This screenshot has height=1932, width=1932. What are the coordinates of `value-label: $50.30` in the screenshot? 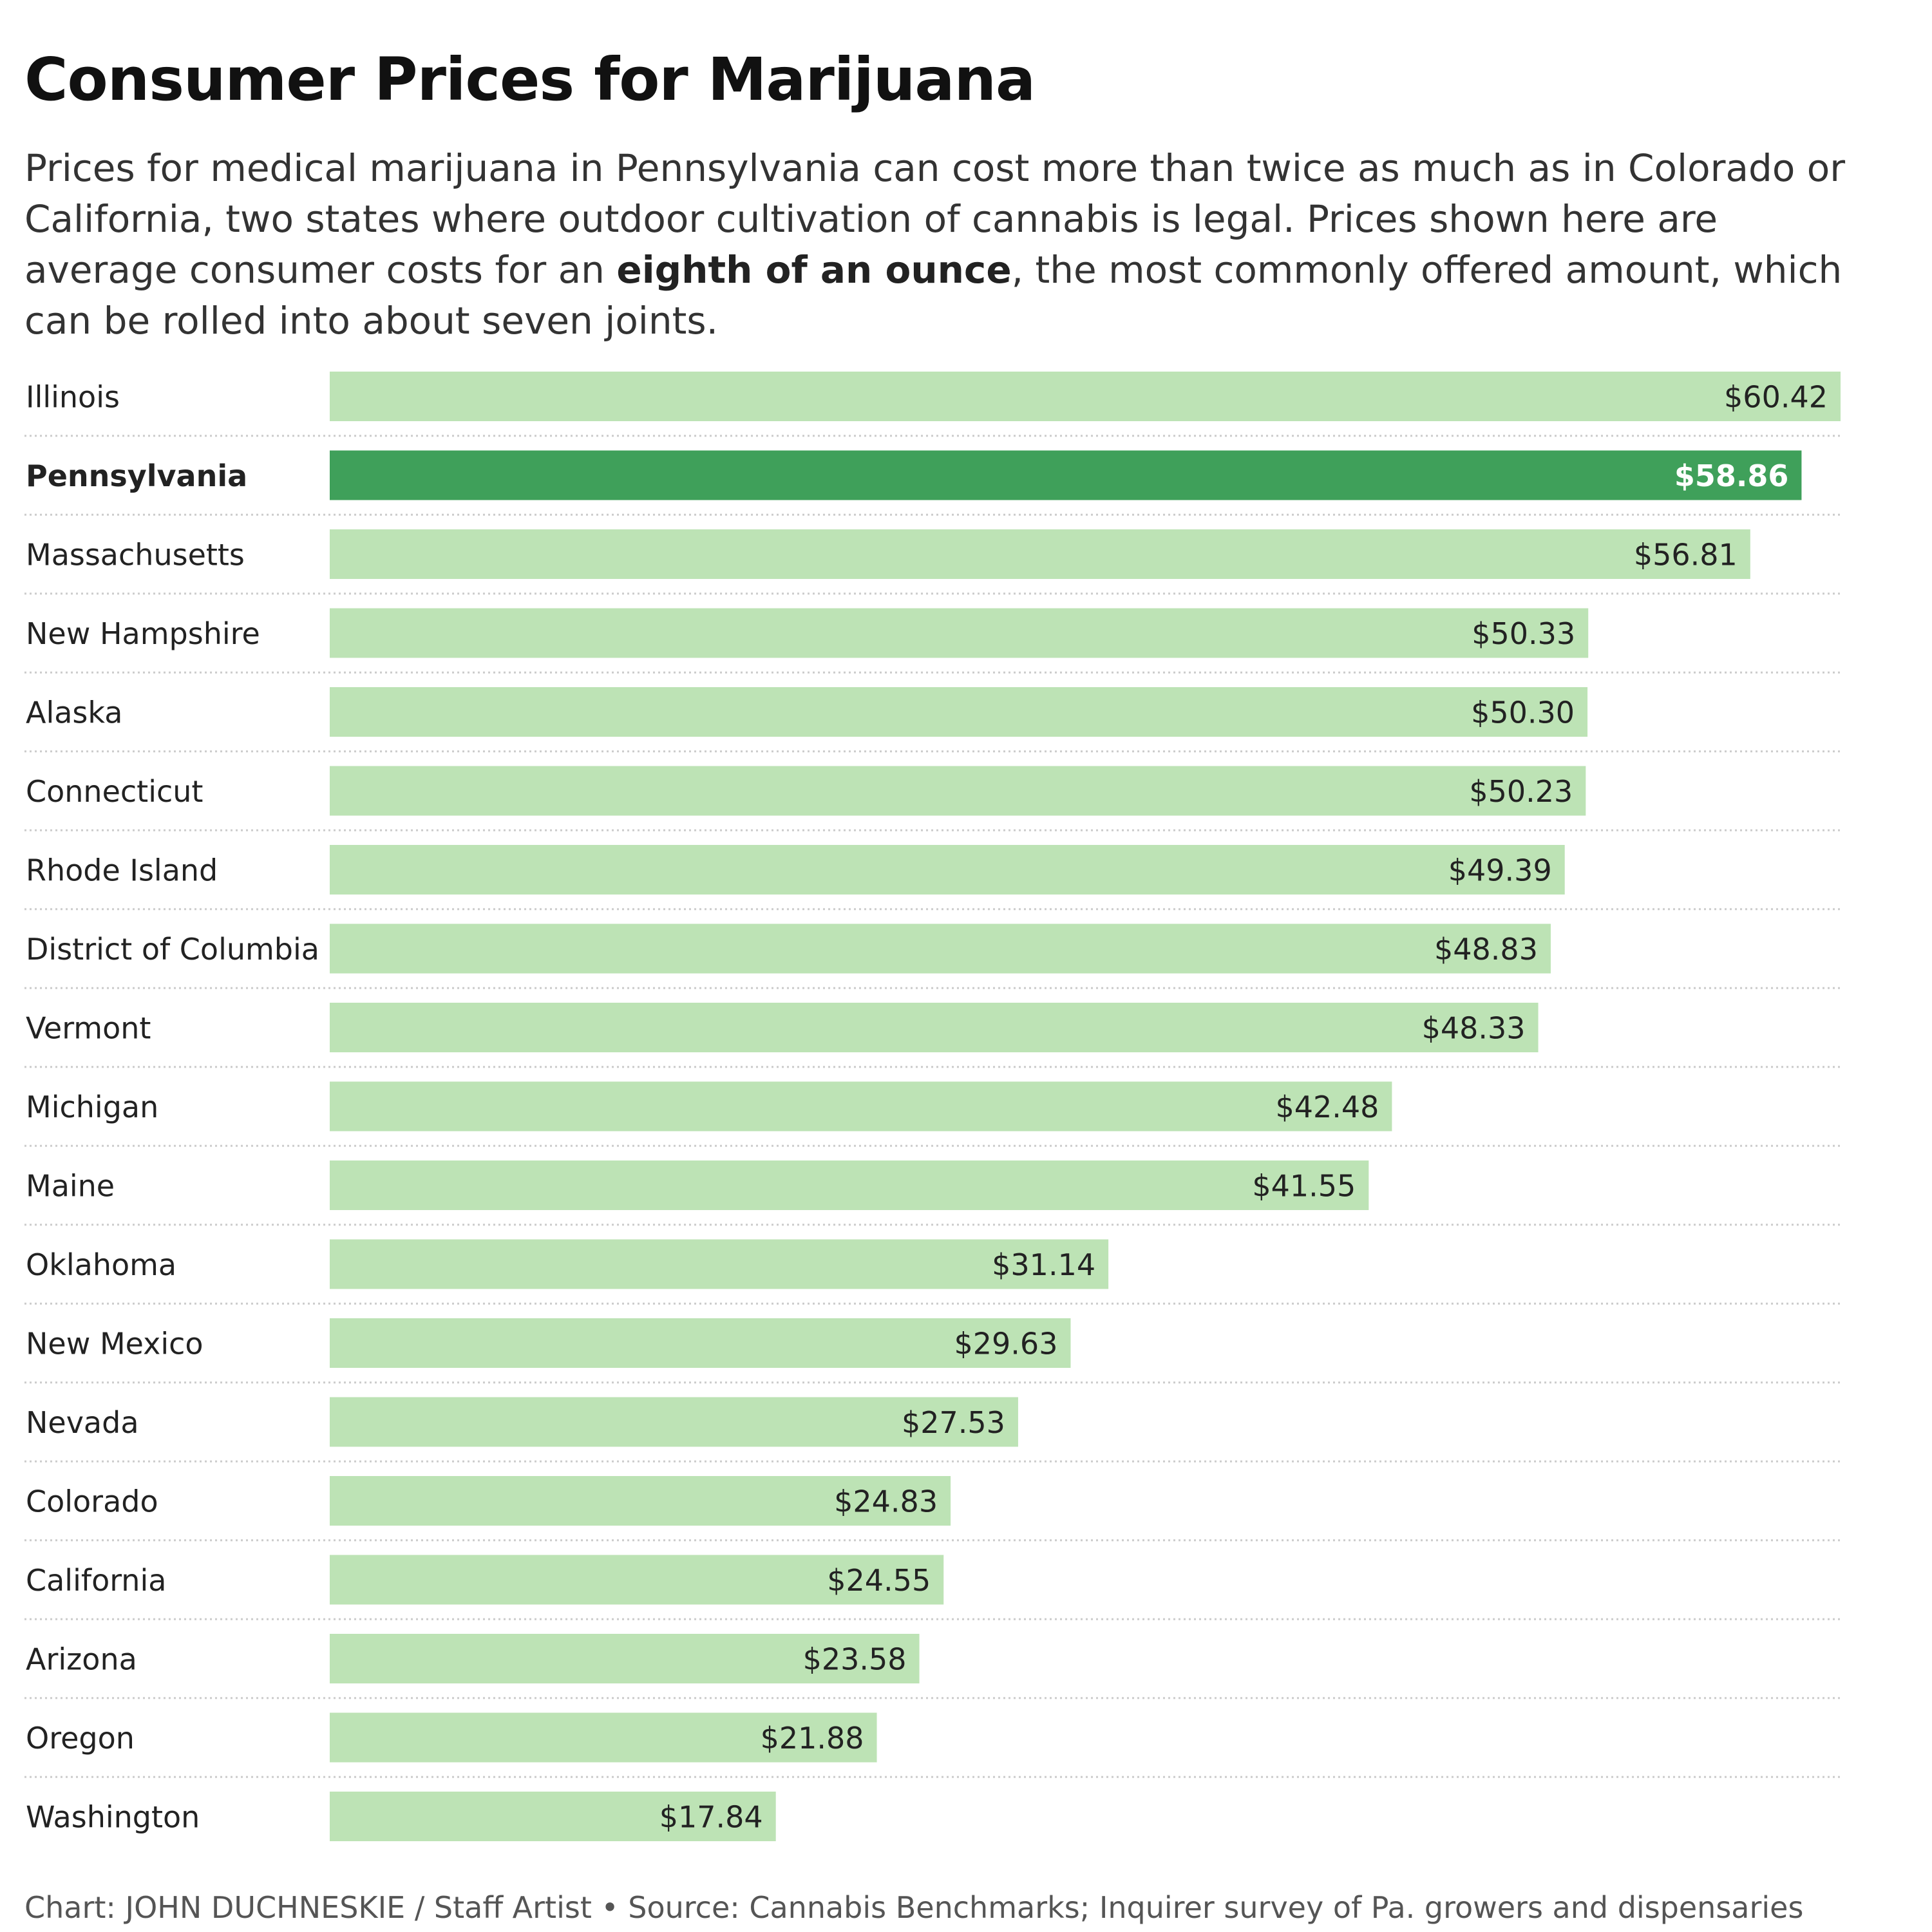 It's located at (1523, 713).